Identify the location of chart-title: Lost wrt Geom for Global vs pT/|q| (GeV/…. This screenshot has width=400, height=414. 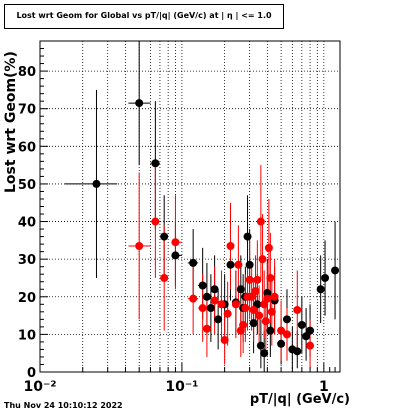
(144, 15).